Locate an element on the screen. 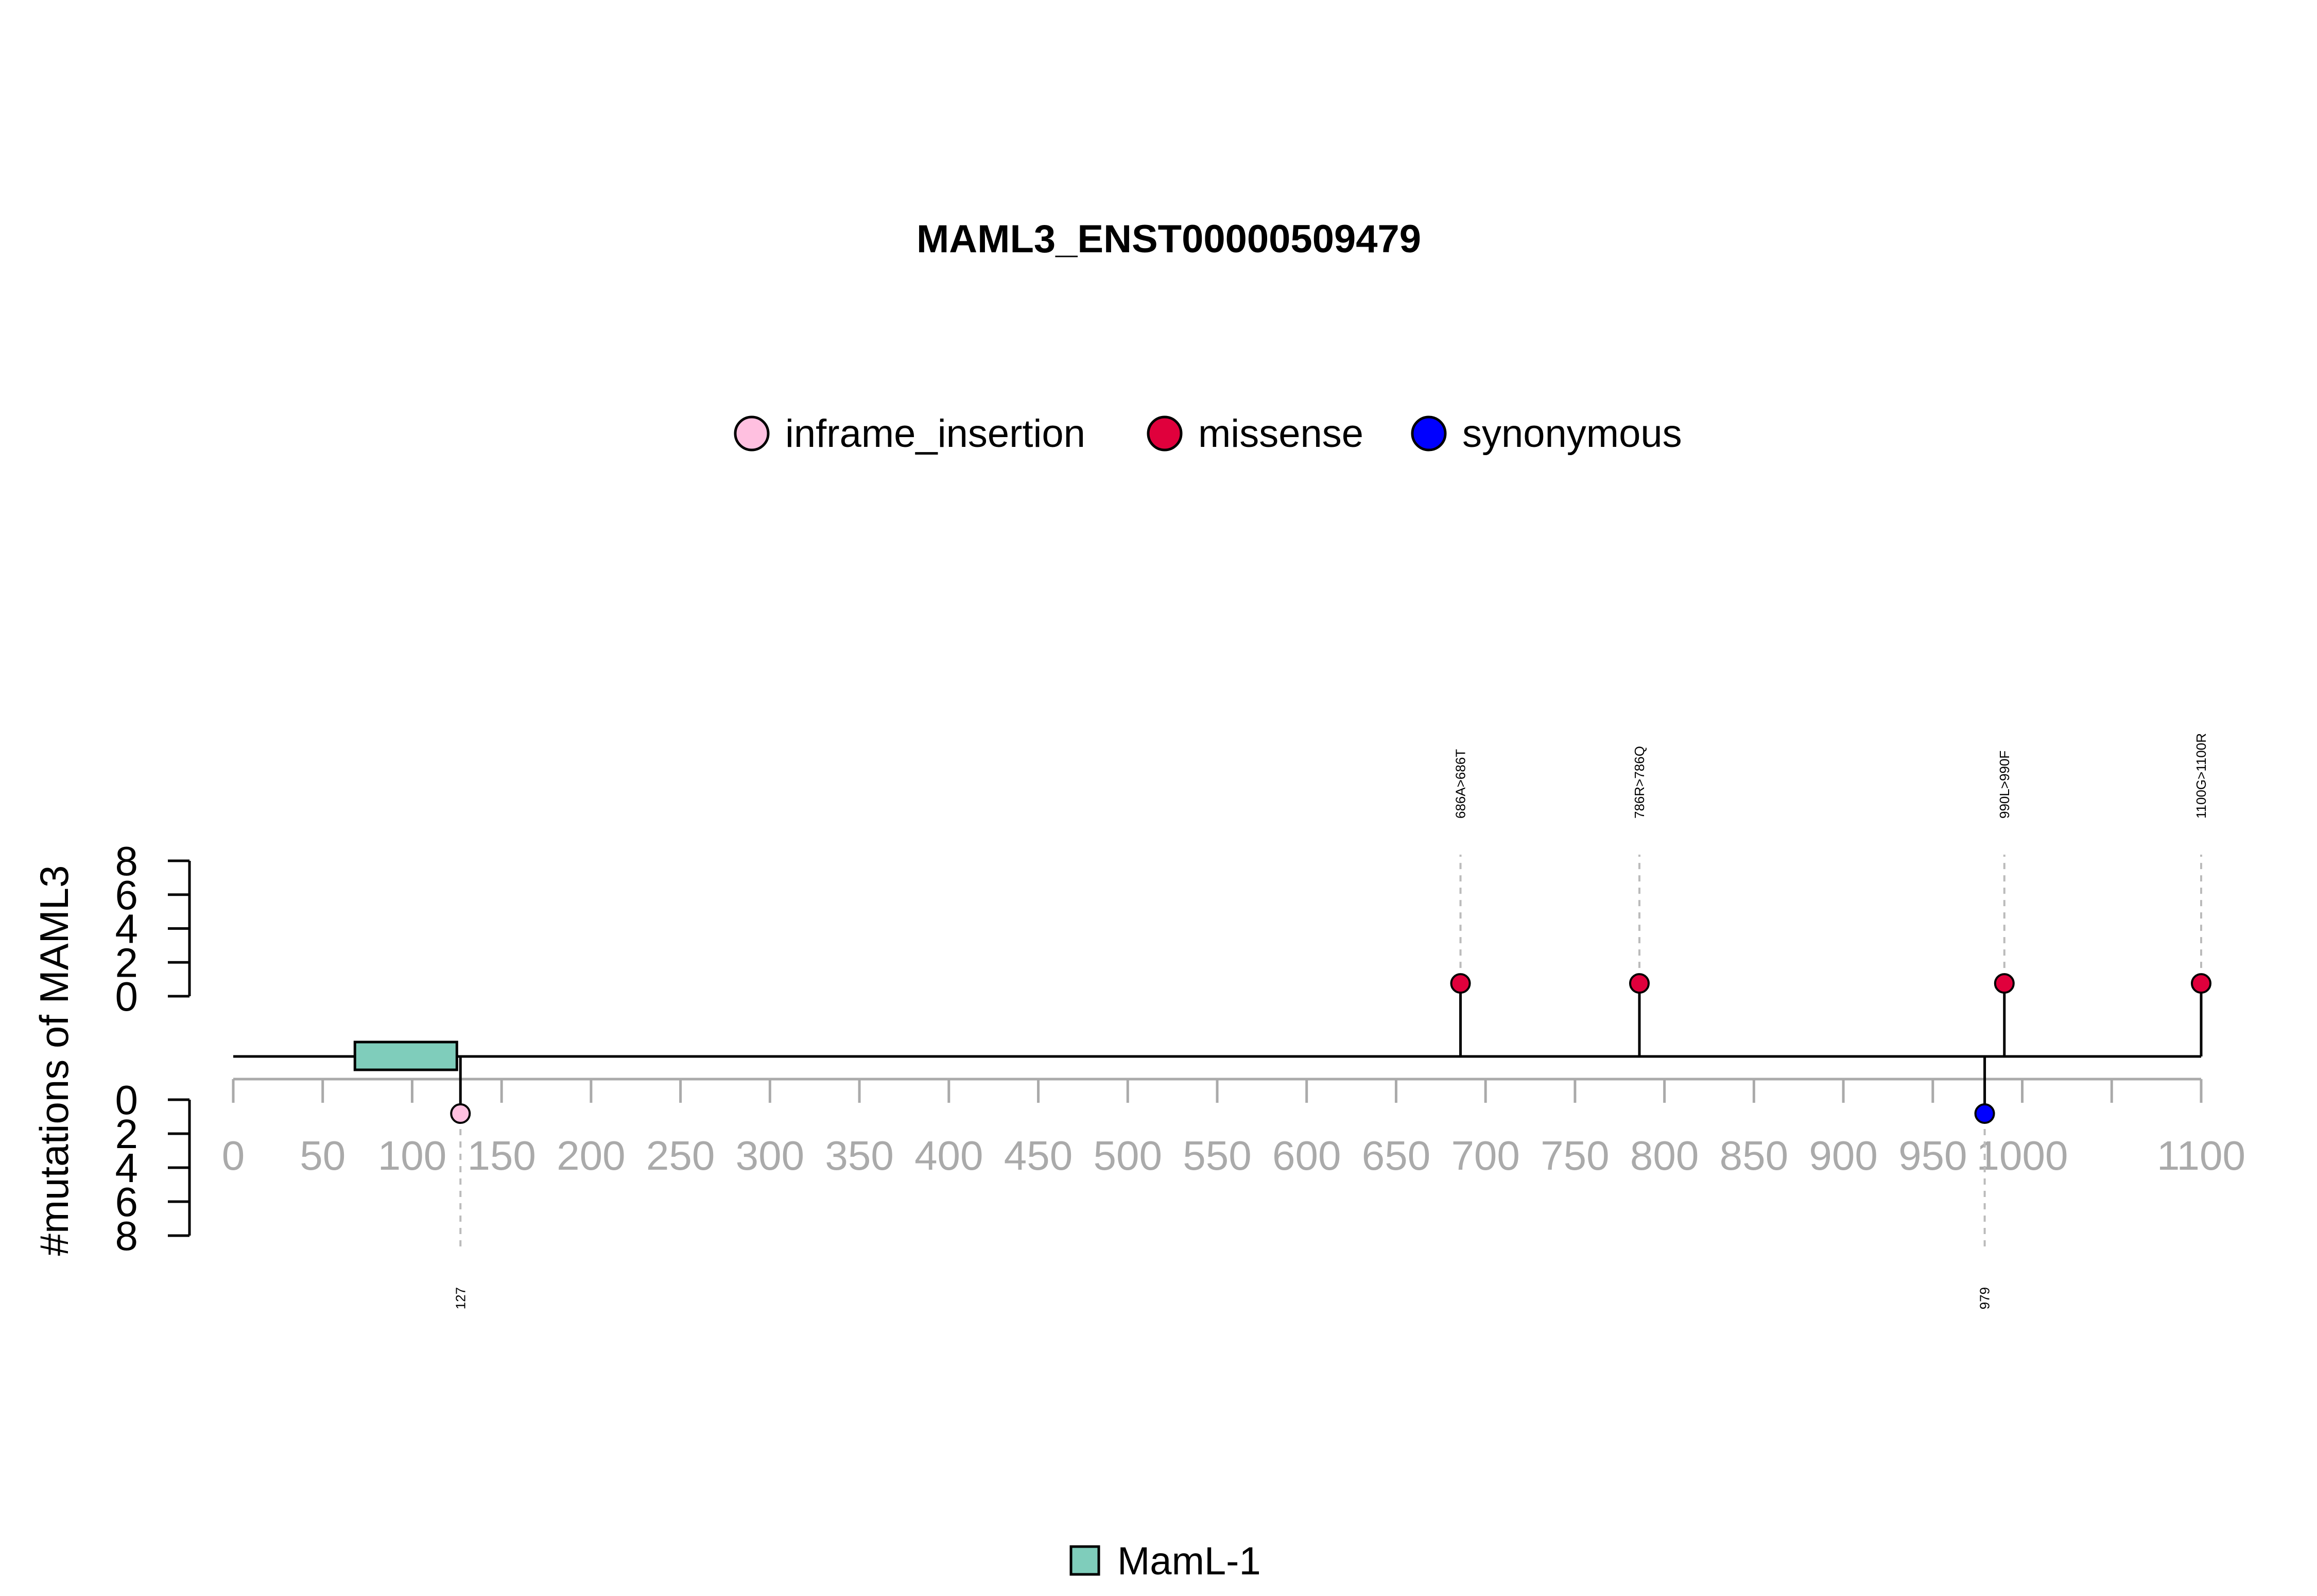 The width and height of the screenshot is (2317, 1596). mutation-point-synonymous is located at coordinates (1984, 1113).